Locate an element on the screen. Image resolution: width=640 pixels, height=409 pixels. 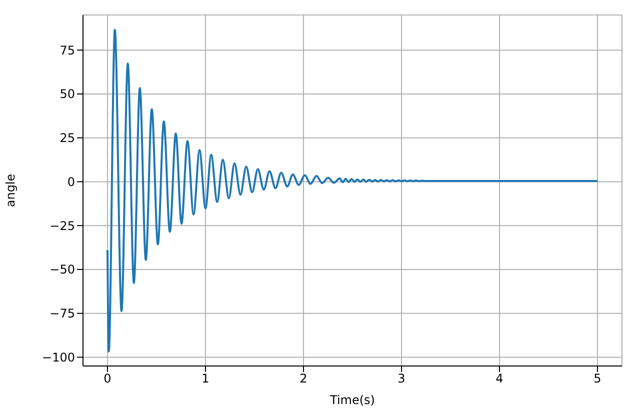
x-tick-label: 1 is located at coordinates (206, 379).